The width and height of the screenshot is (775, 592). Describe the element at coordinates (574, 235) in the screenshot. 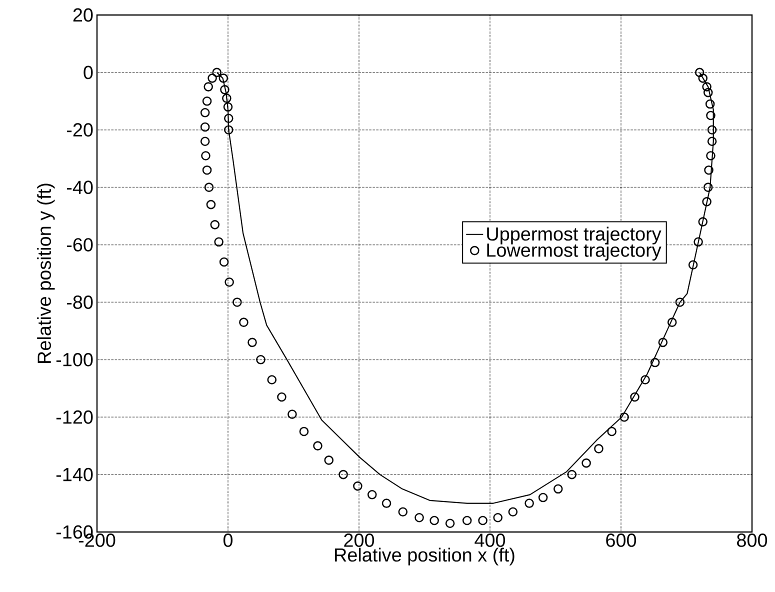

I see `legend-label: Uppermost trajectory` at that location.